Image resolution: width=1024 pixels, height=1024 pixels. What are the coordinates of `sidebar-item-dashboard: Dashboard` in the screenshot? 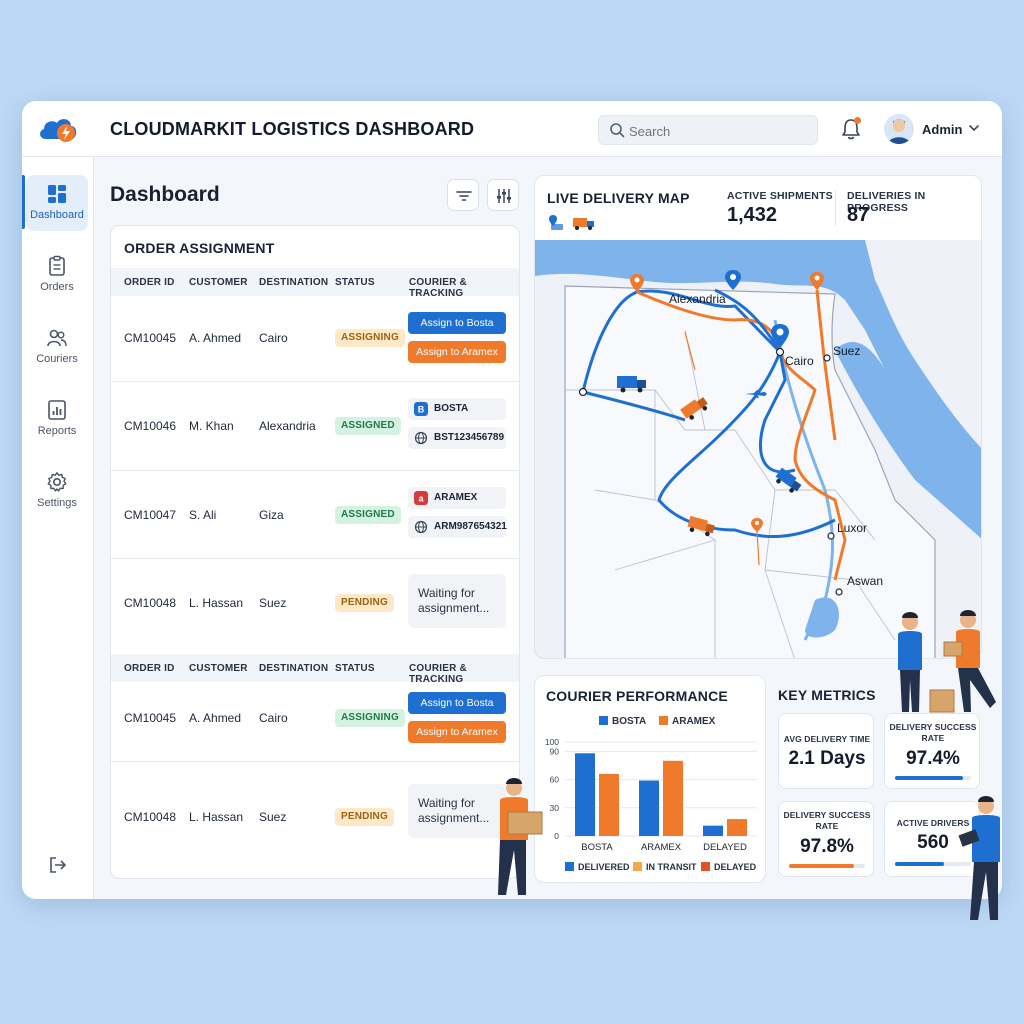 It's located at (57, 203).